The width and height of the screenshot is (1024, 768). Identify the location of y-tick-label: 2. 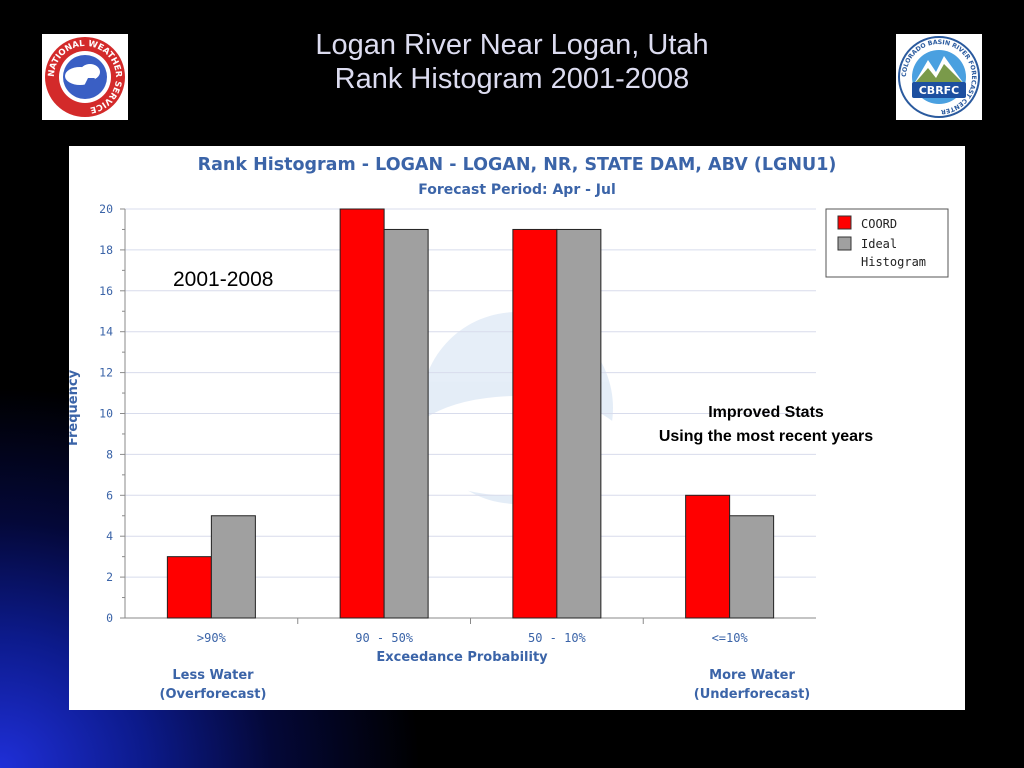
(109, 577).